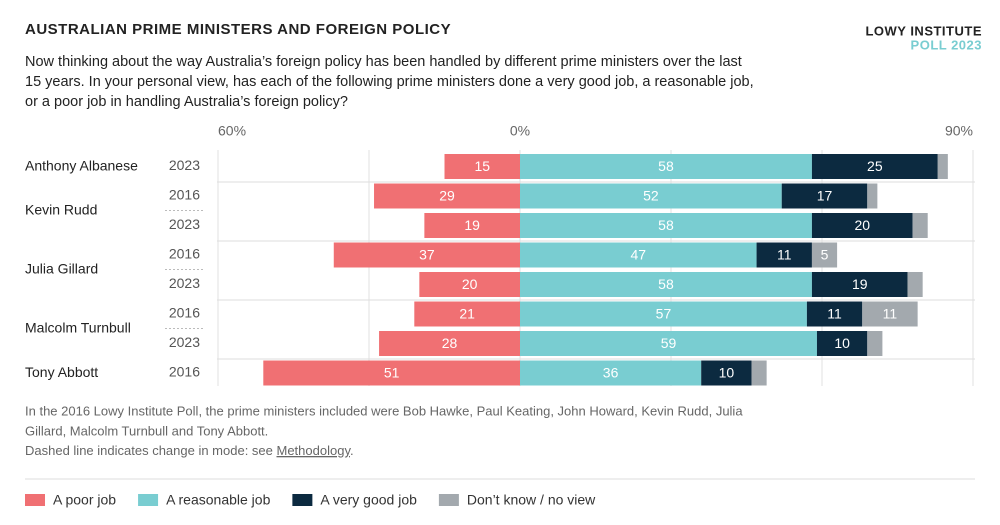 The image size is (1000, 525). Describe the element at coordinates (232, 131) in the screenshot. I see `x-tick-label: 60%` at that location.